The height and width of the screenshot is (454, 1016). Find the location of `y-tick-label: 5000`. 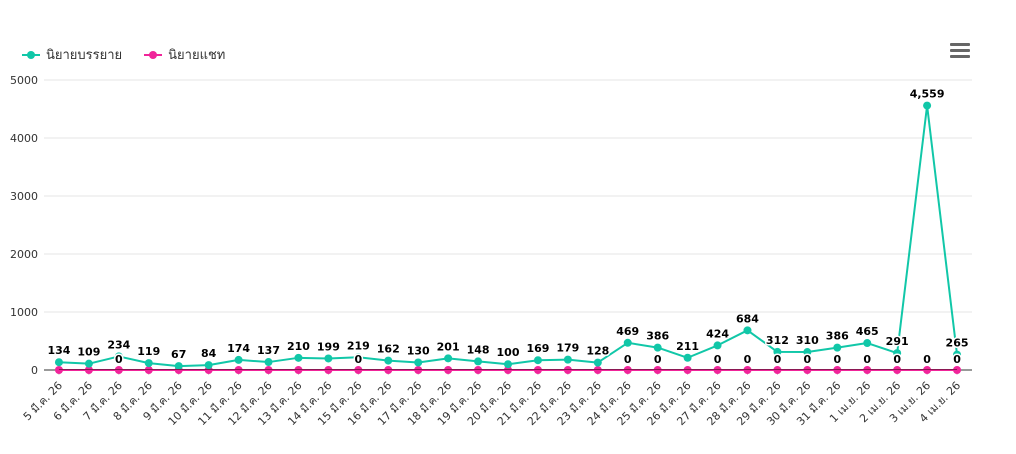

y-tick-label: 5000 is located at coordinates (24, 80).